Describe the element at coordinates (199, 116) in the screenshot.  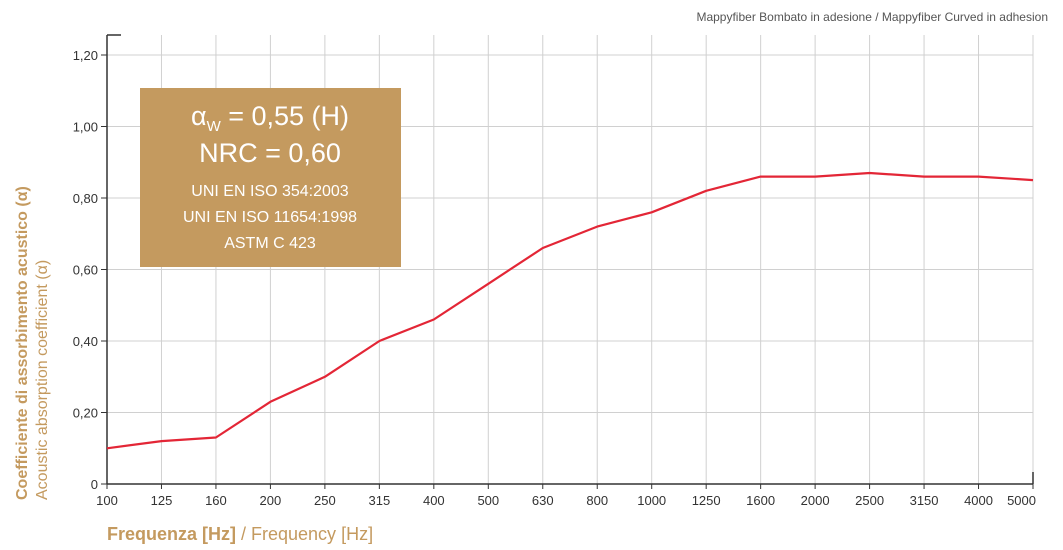
I see `alpha-symbol: α` at that location.